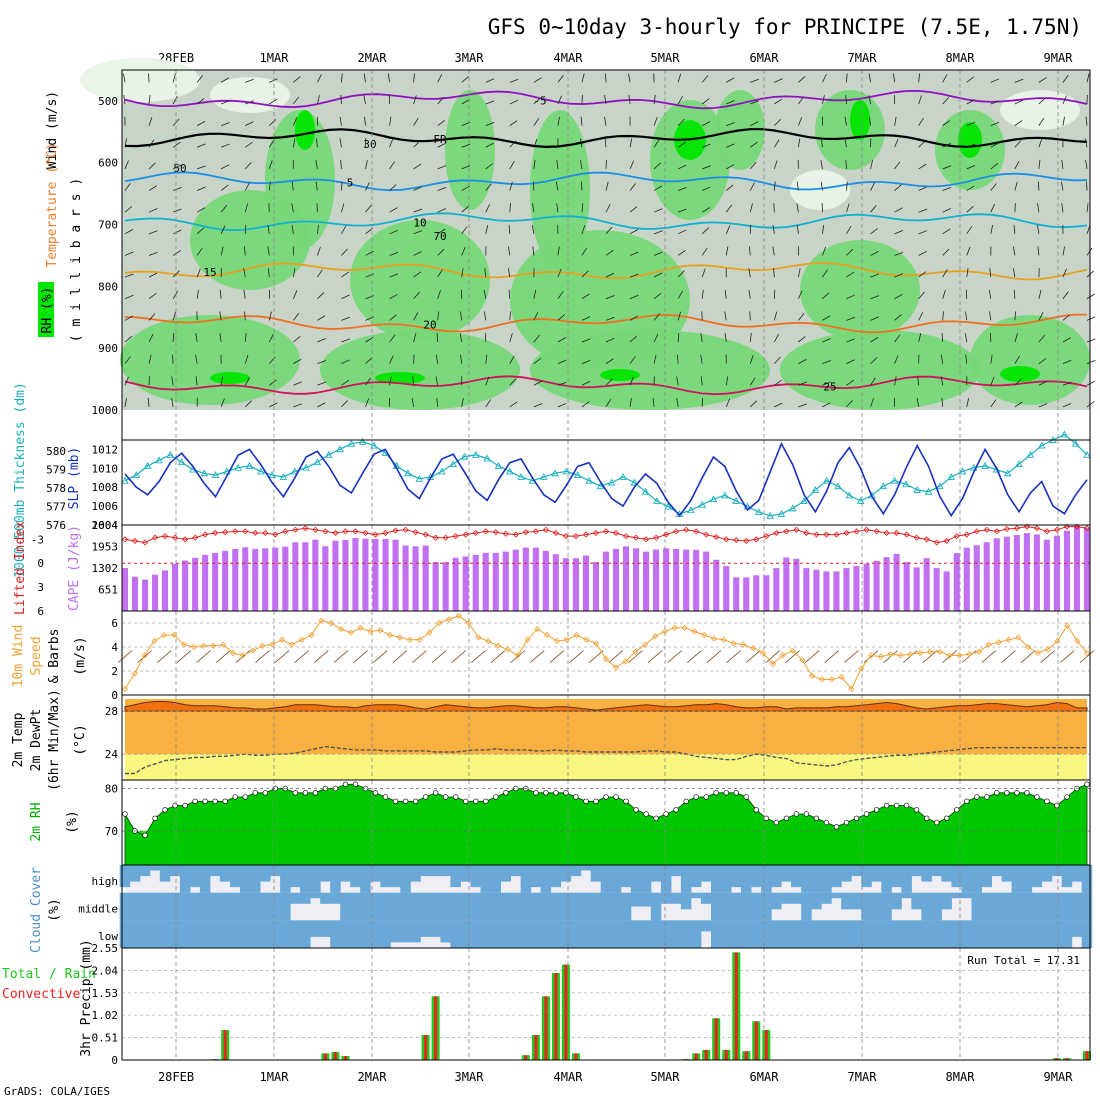 Image resolution: width=1100 pixels, height=1100 pixels. Describe the element at coordinates (765, 1077) in the screenshot. I see `date-label-bottom: 6MAR` at that location.